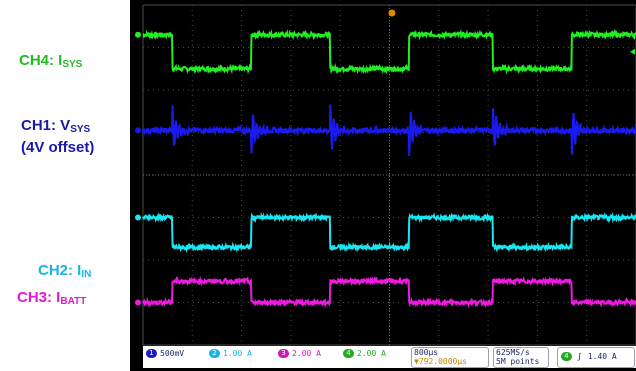 The image size is (636, 371). What do you see at coordinates (589, 356) in the screenshot?
I see `trigger-readout: 4 ʃ 1.40 A` at bounding box center [589, 356].